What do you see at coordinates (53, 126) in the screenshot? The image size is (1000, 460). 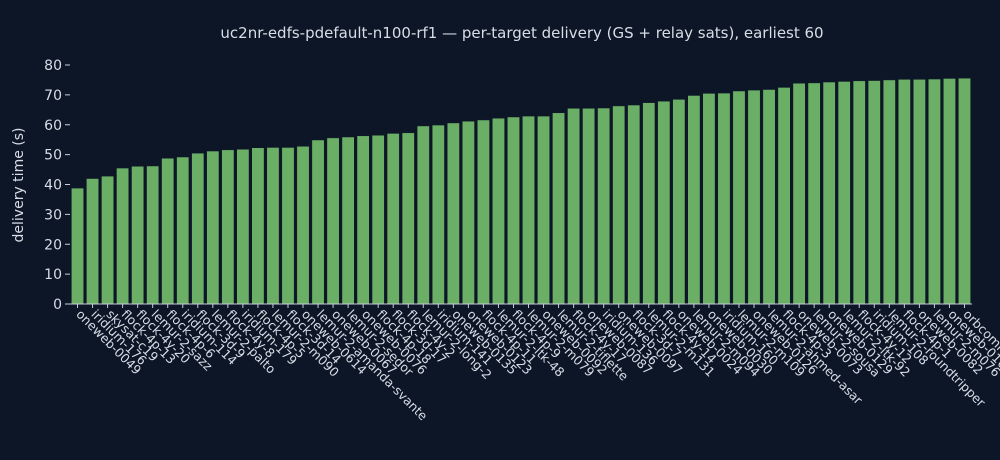 I see `y-tick-label: 60` at bounding box center [53, 126].